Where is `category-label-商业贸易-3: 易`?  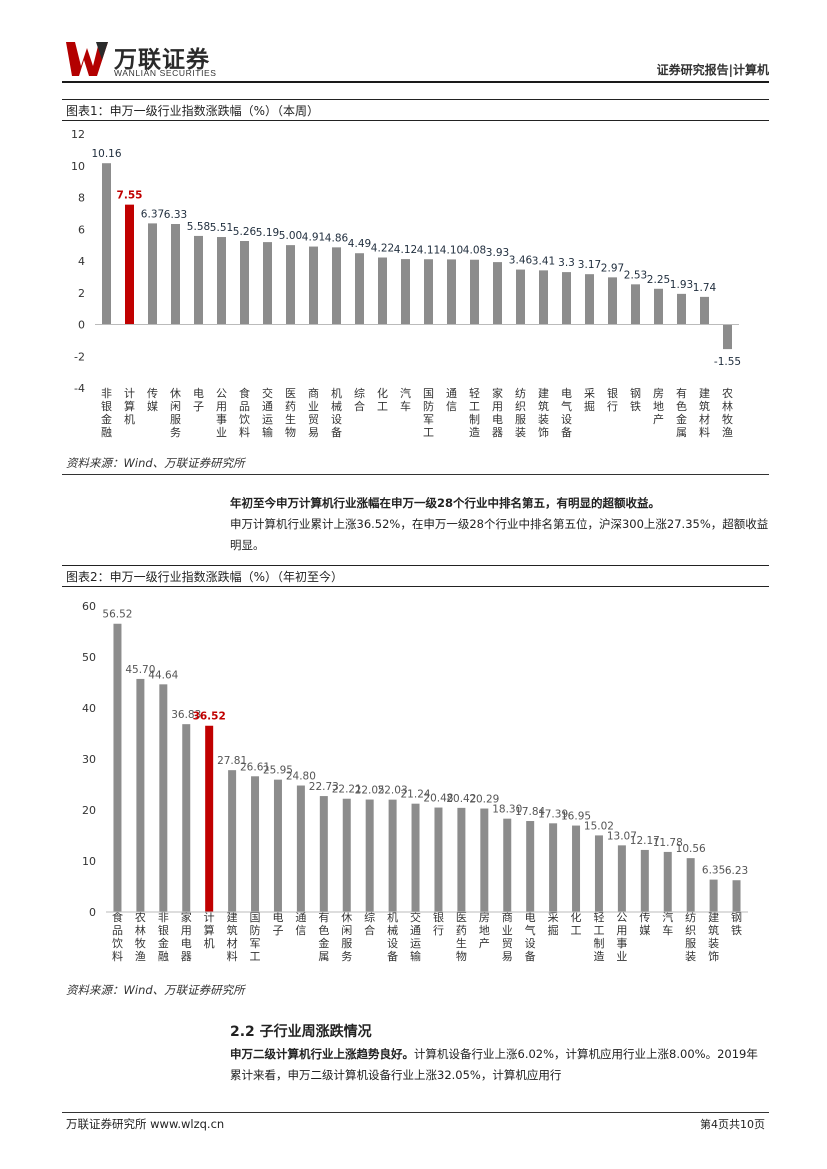 category-label-商业贸易-3: 易 is located at coordinates (507, 956).